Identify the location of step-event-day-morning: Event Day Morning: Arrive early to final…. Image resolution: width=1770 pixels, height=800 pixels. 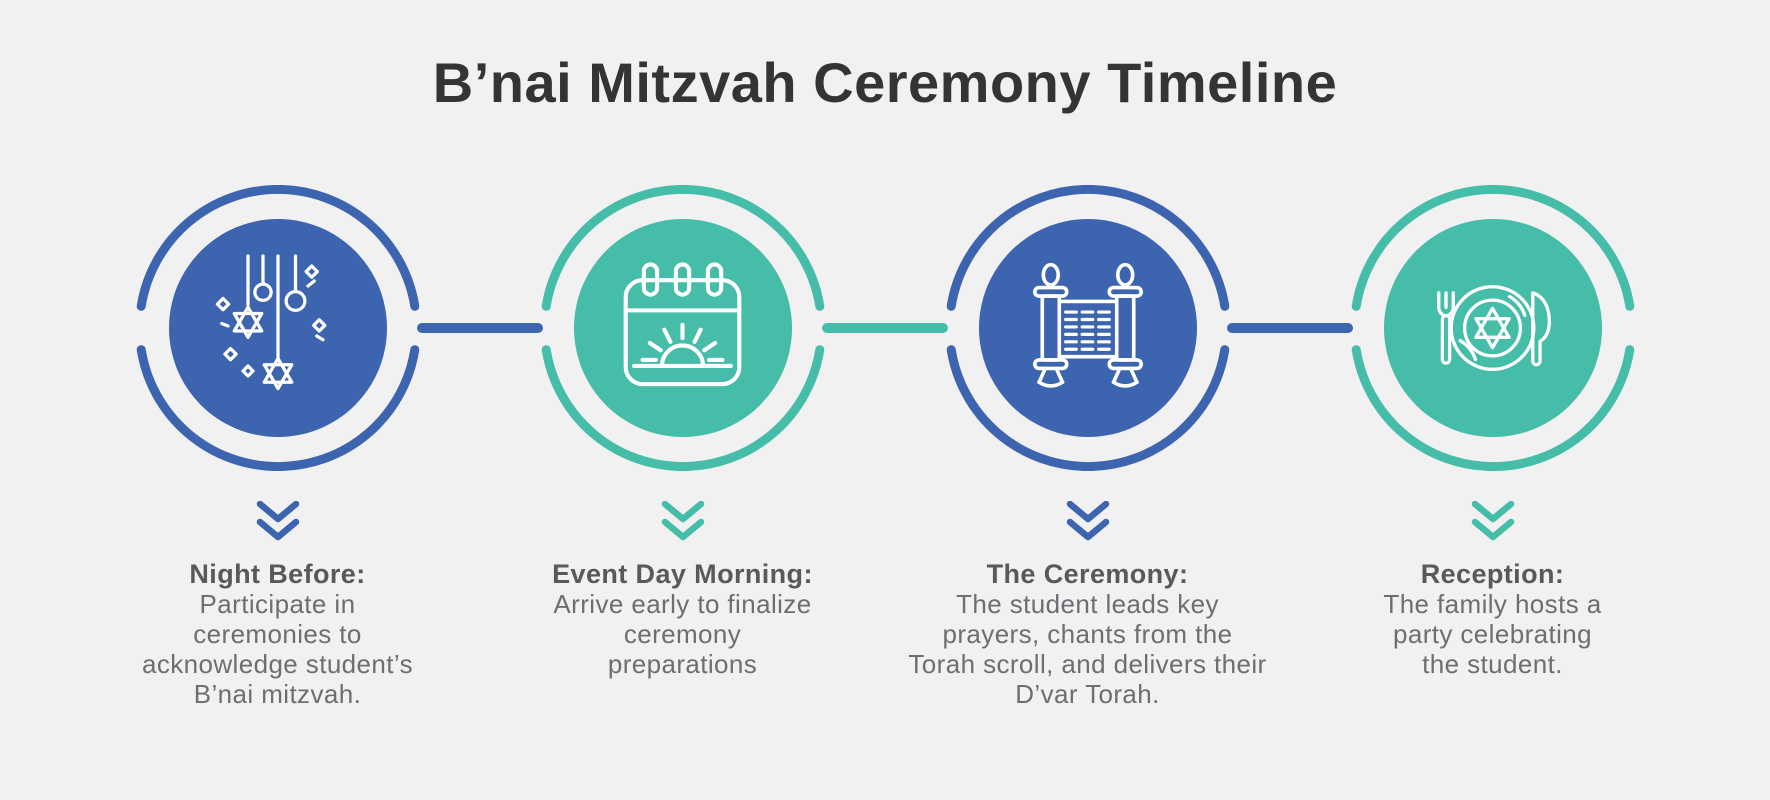
(682, 447).